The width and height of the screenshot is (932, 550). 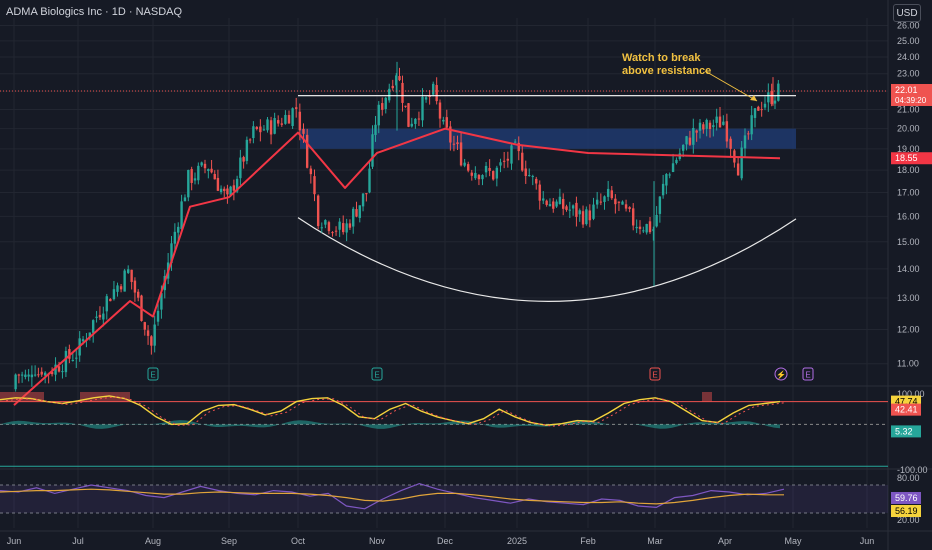 What do you see at coordinates (94, 12) in the screenshot?
I see `symbol-title: ADMA Biologics Inc · 1D · NASDAQ` at bounding box center [94, 12].